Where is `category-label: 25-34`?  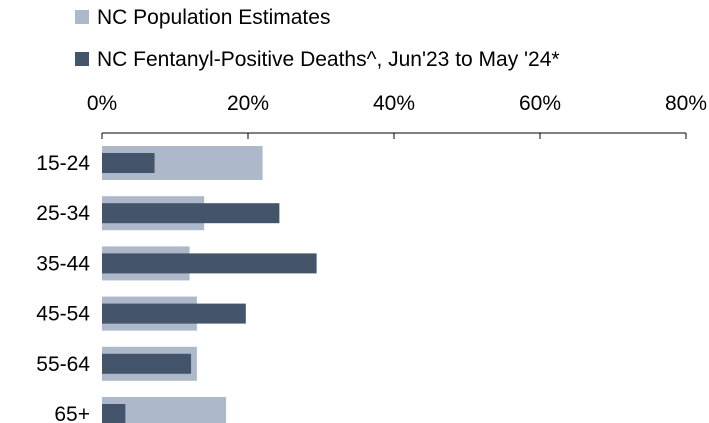 category-label: 25-34 is located at coordinates (63, 213).